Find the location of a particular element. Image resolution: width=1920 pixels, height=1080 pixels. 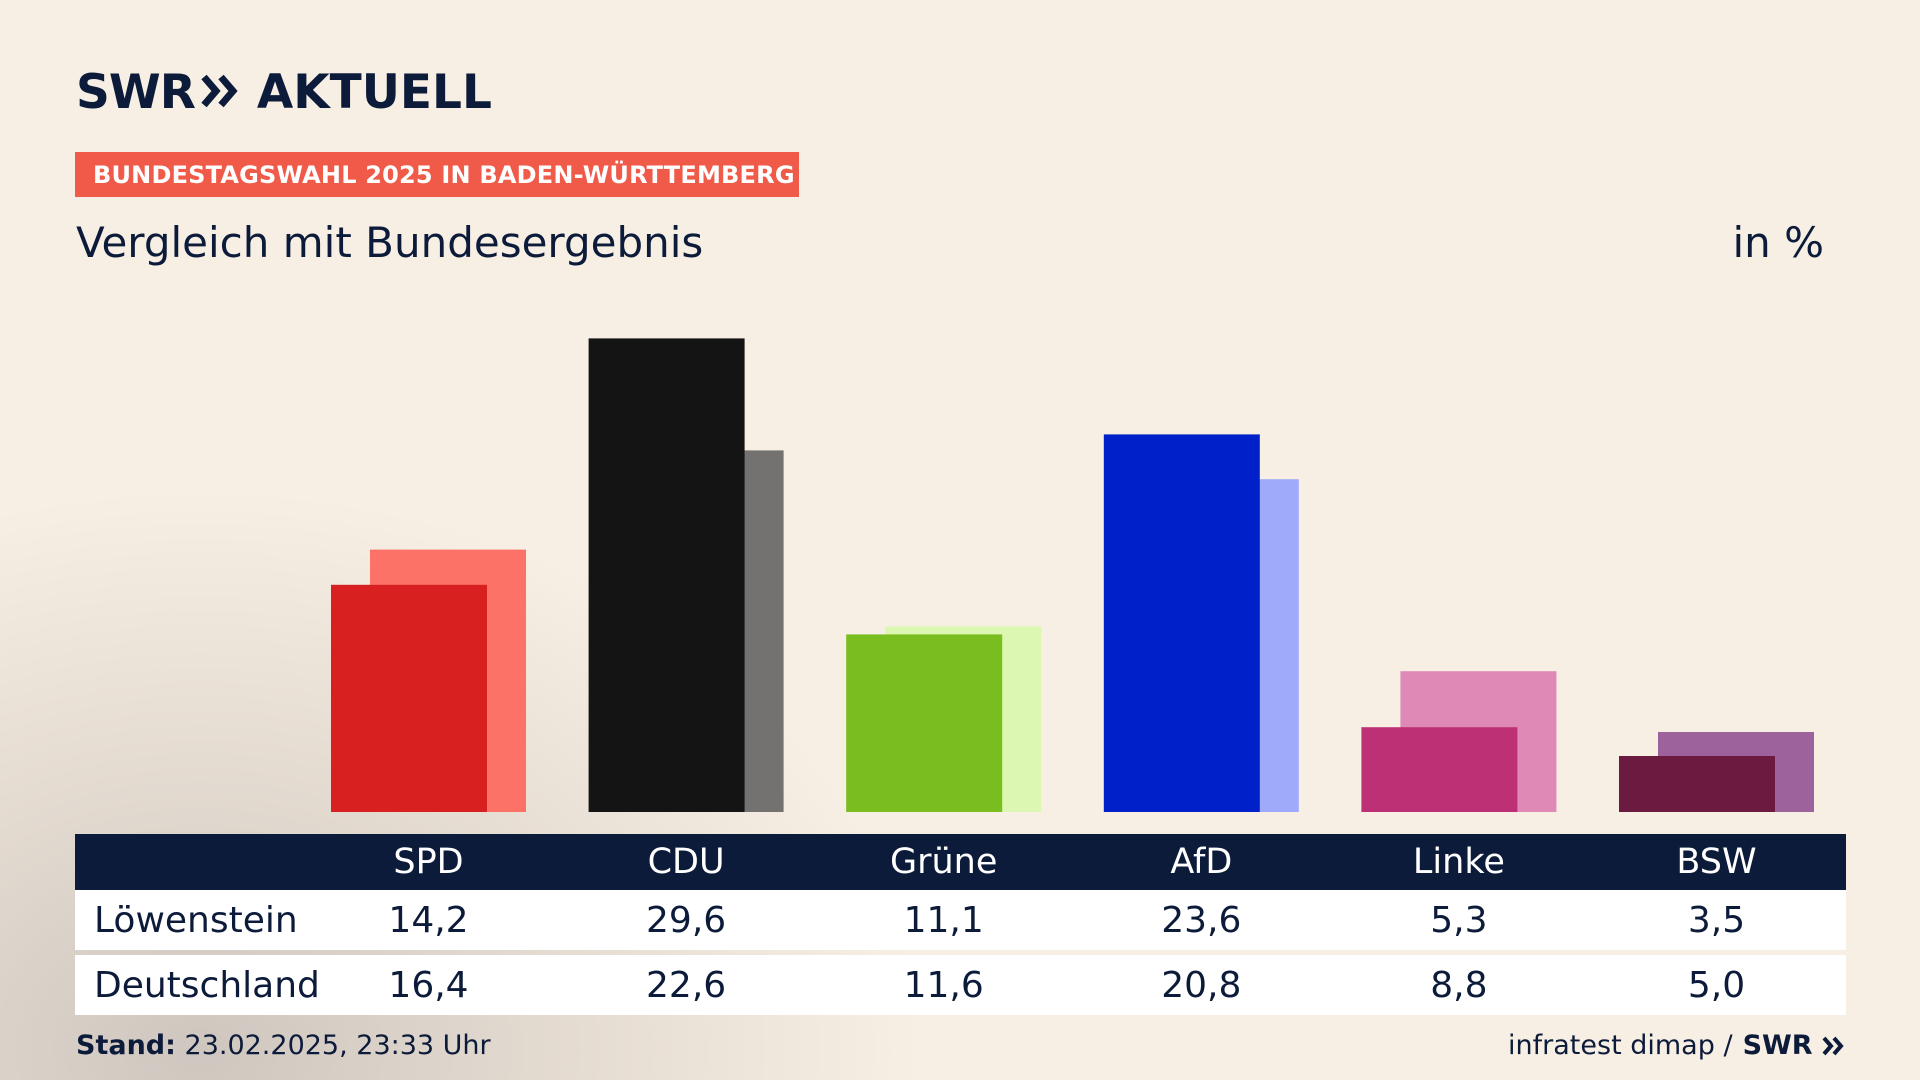

bar-loewenstein-bsw is located at coordinates (1697, 784).